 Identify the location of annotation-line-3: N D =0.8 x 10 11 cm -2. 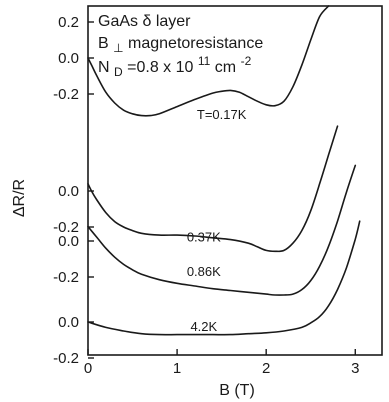
(175, 66).